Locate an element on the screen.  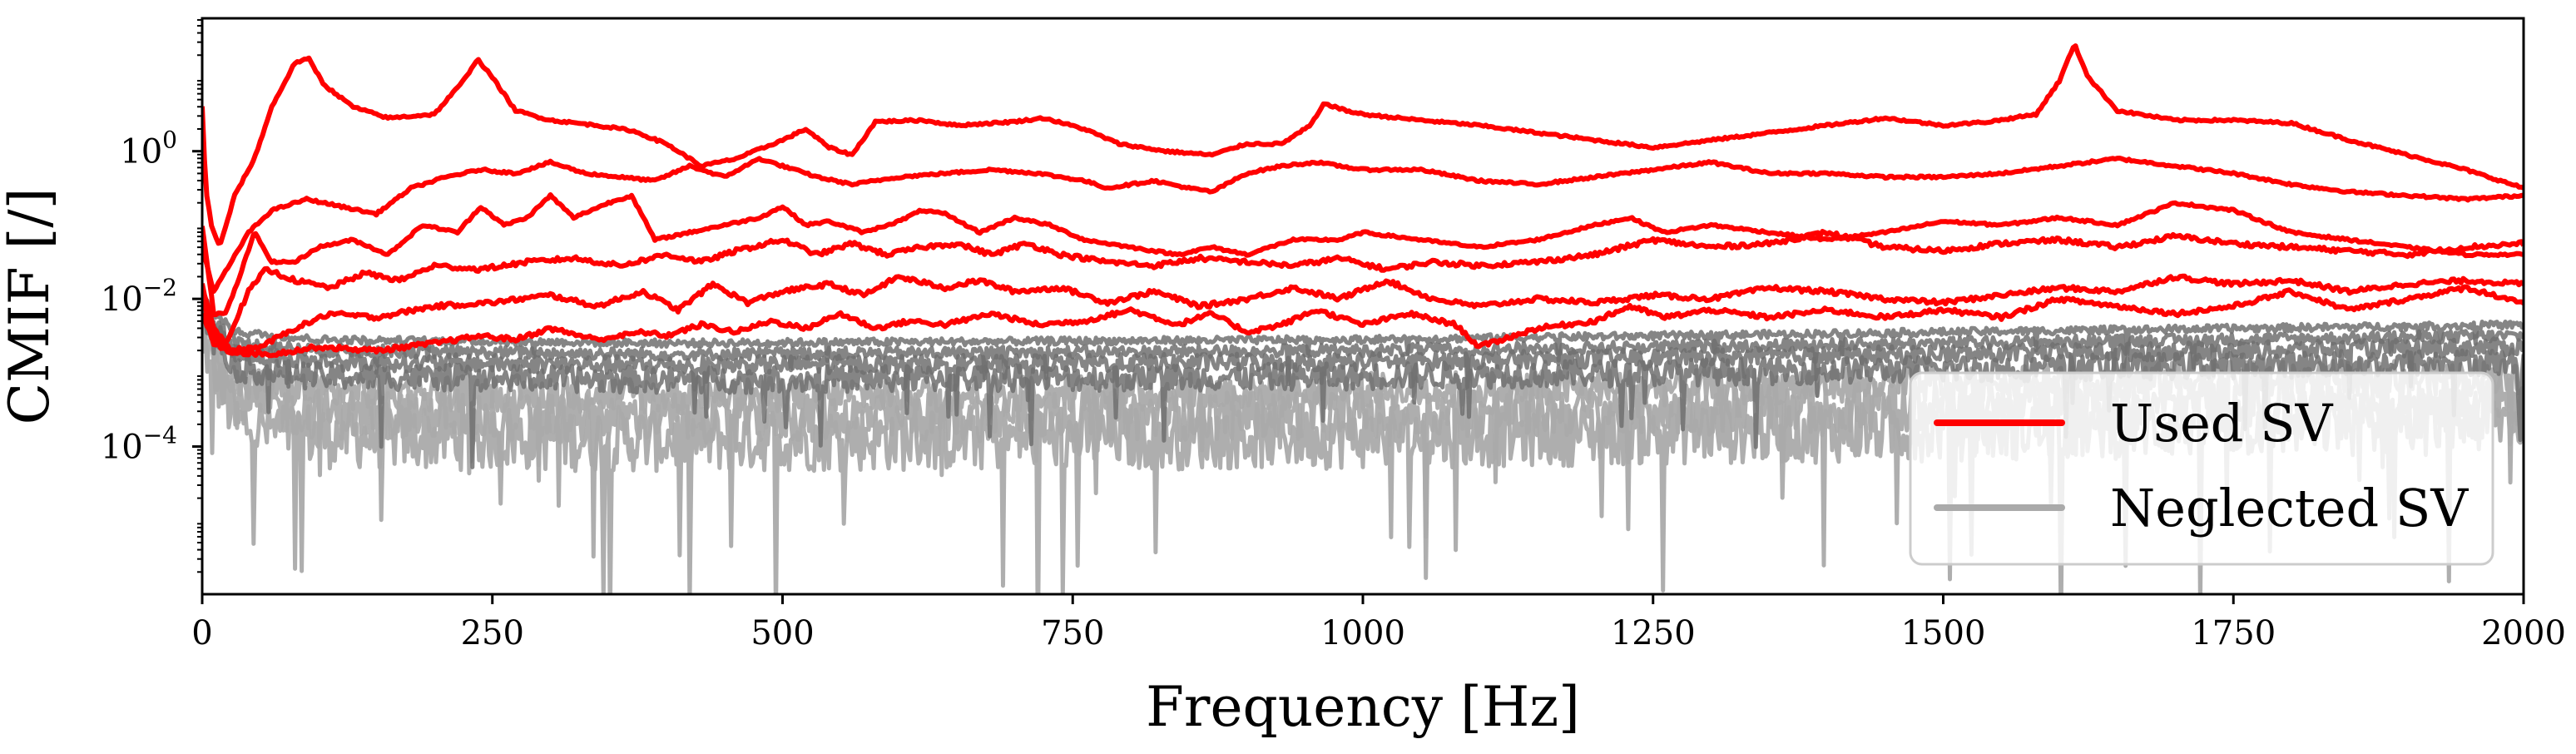
legend: Used SV Neglected SV is located at coordinates (2201, 469).